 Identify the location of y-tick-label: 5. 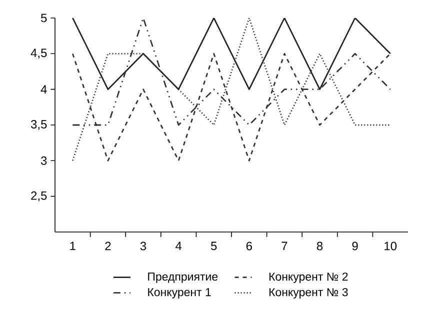
(44, 18).